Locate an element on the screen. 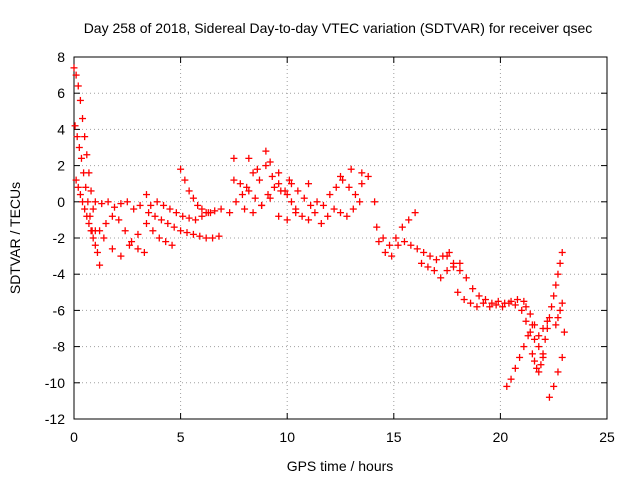 The image size is (640, 480). x-axis-label: GPS time / hours is located at coordinates (340, 466).